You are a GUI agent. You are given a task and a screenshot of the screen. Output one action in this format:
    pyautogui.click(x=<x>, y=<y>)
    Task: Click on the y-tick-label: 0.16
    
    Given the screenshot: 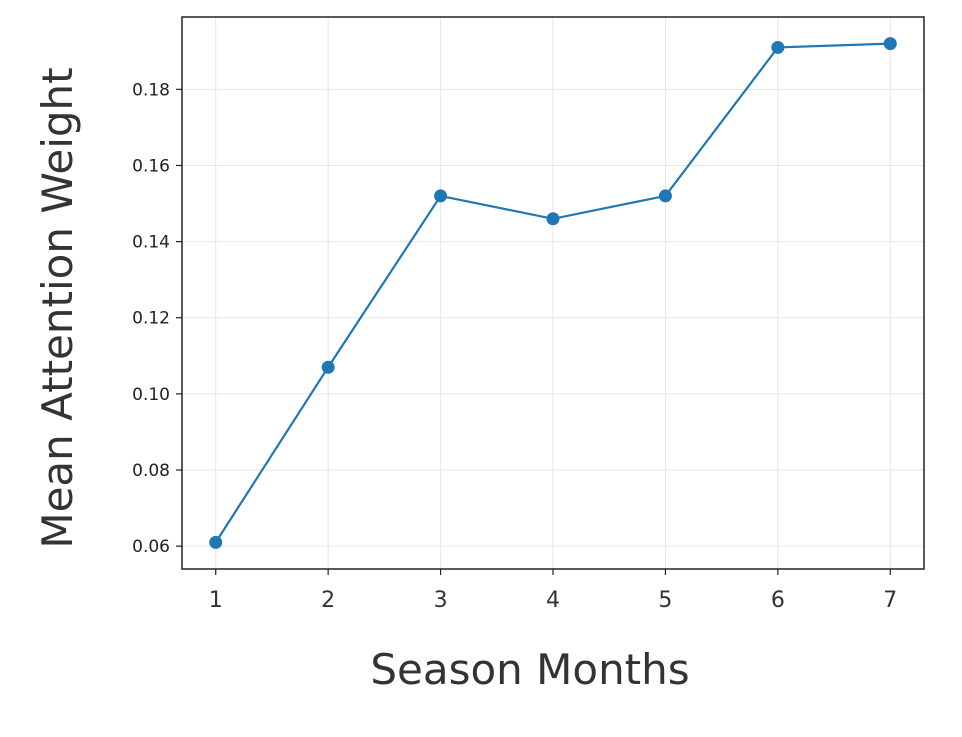 What is the action you would take?
    pyautogui.click(x=151, y=166)
    